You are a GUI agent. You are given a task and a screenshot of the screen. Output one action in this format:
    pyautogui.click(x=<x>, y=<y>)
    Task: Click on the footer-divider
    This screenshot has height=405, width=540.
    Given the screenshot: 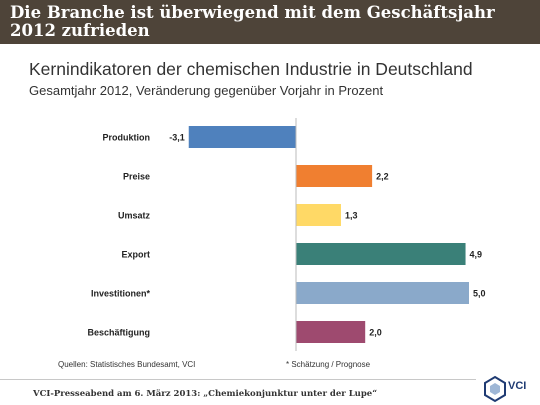 What is the action you would take?
    pyautogui.click(x=238, y=379)
    